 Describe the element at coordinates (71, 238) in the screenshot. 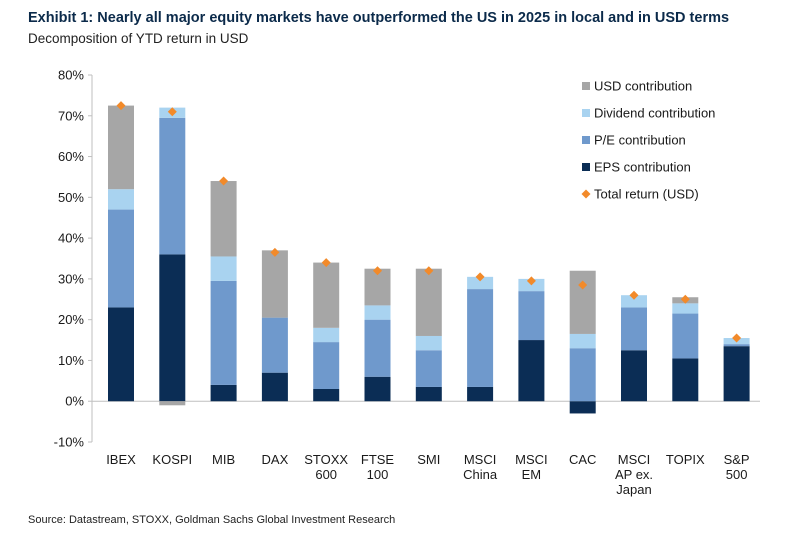

I see `y-tick-label: 40%` at that location.